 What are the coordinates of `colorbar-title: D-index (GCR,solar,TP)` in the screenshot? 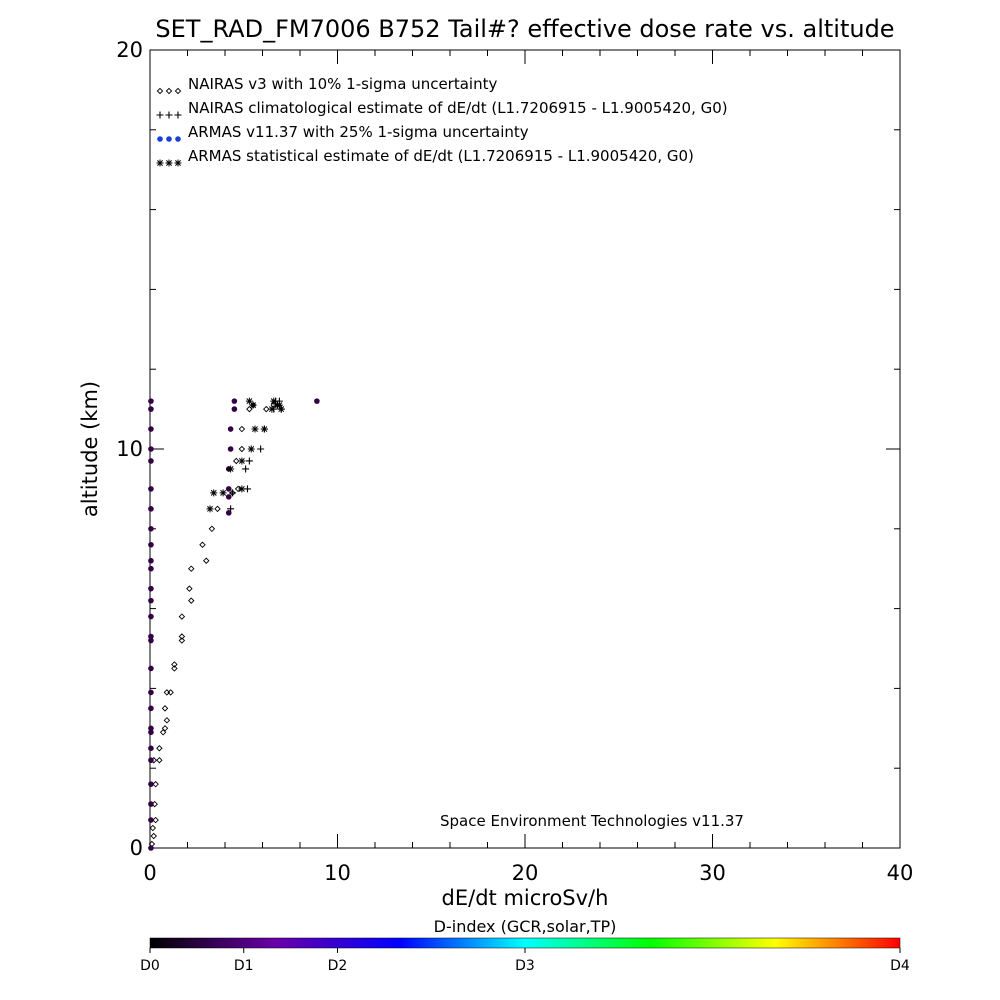 It's located at (525, 926).